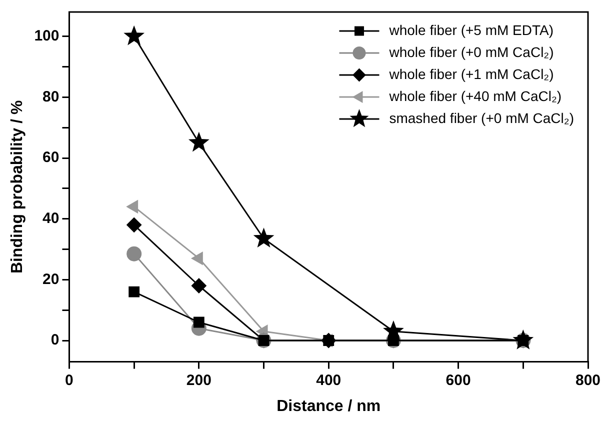 Image resolution: width=604 pixels, height=424 pixels. I want to click on y-tick-label: 20, so click(51, 279).